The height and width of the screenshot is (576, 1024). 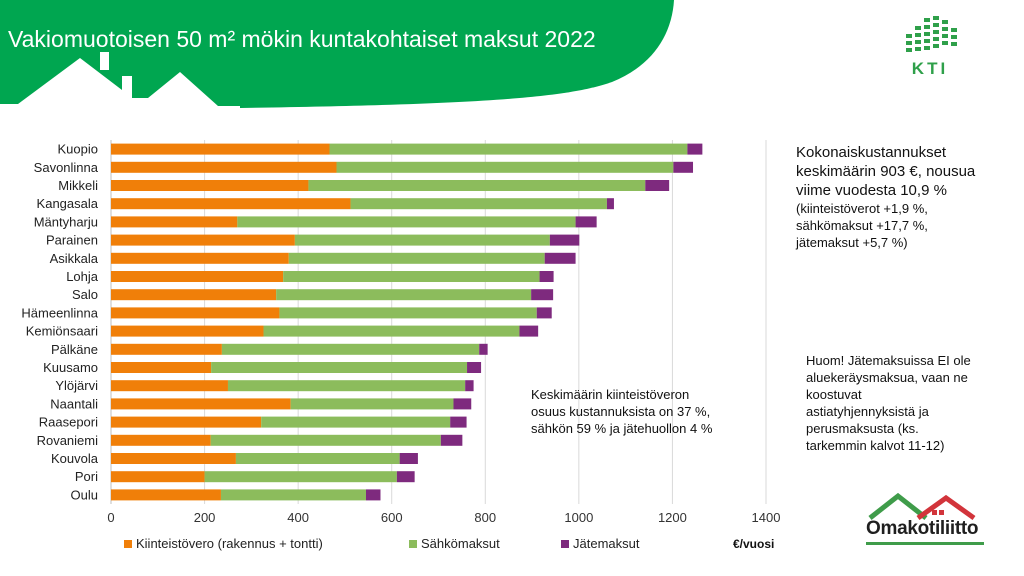 What do you see at coordinates (86, 476) in the screenshot?
I see `category-label: Pori` at bounding box center [86, 476].